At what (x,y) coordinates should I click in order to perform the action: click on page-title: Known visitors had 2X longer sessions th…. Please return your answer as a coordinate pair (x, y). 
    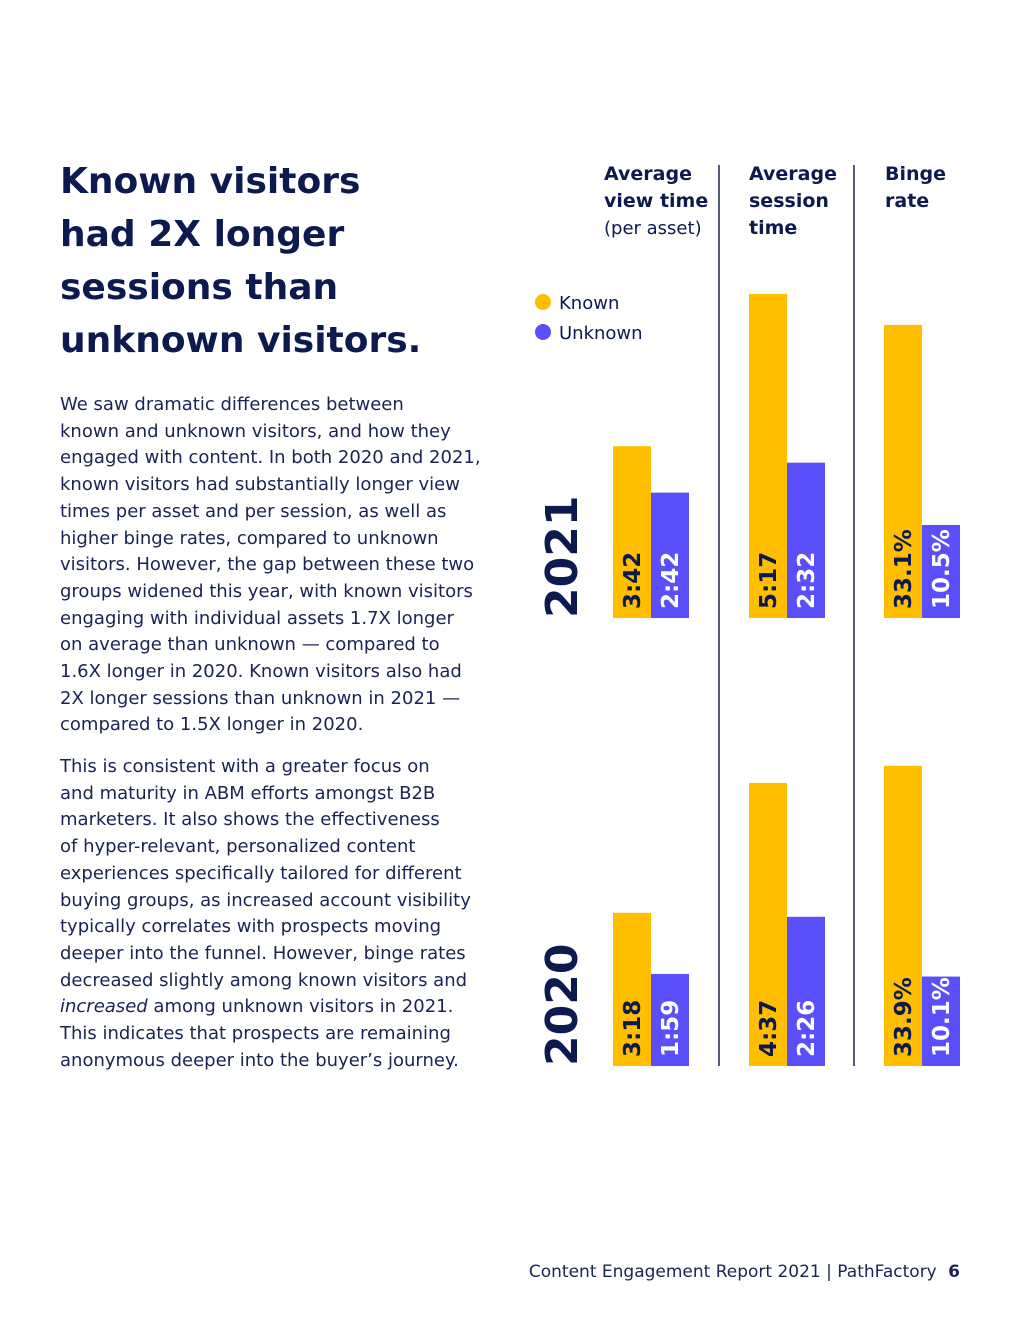
    Looking at the image, I should click on (270, 261).